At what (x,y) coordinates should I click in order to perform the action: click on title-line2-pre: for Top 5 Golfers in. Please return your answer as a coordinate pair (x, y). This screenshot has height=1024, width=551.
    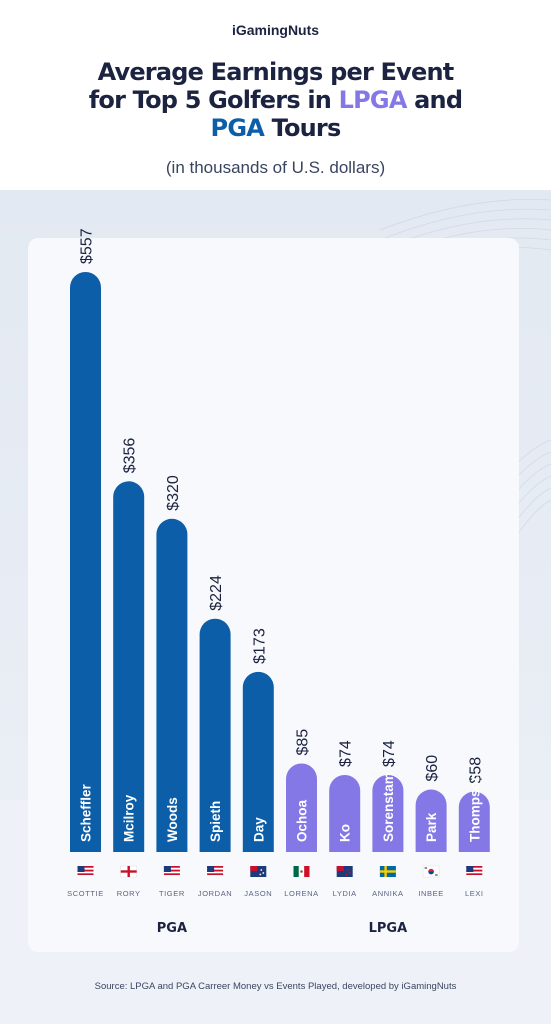
    Looking at the image, I should click on (213, 100).